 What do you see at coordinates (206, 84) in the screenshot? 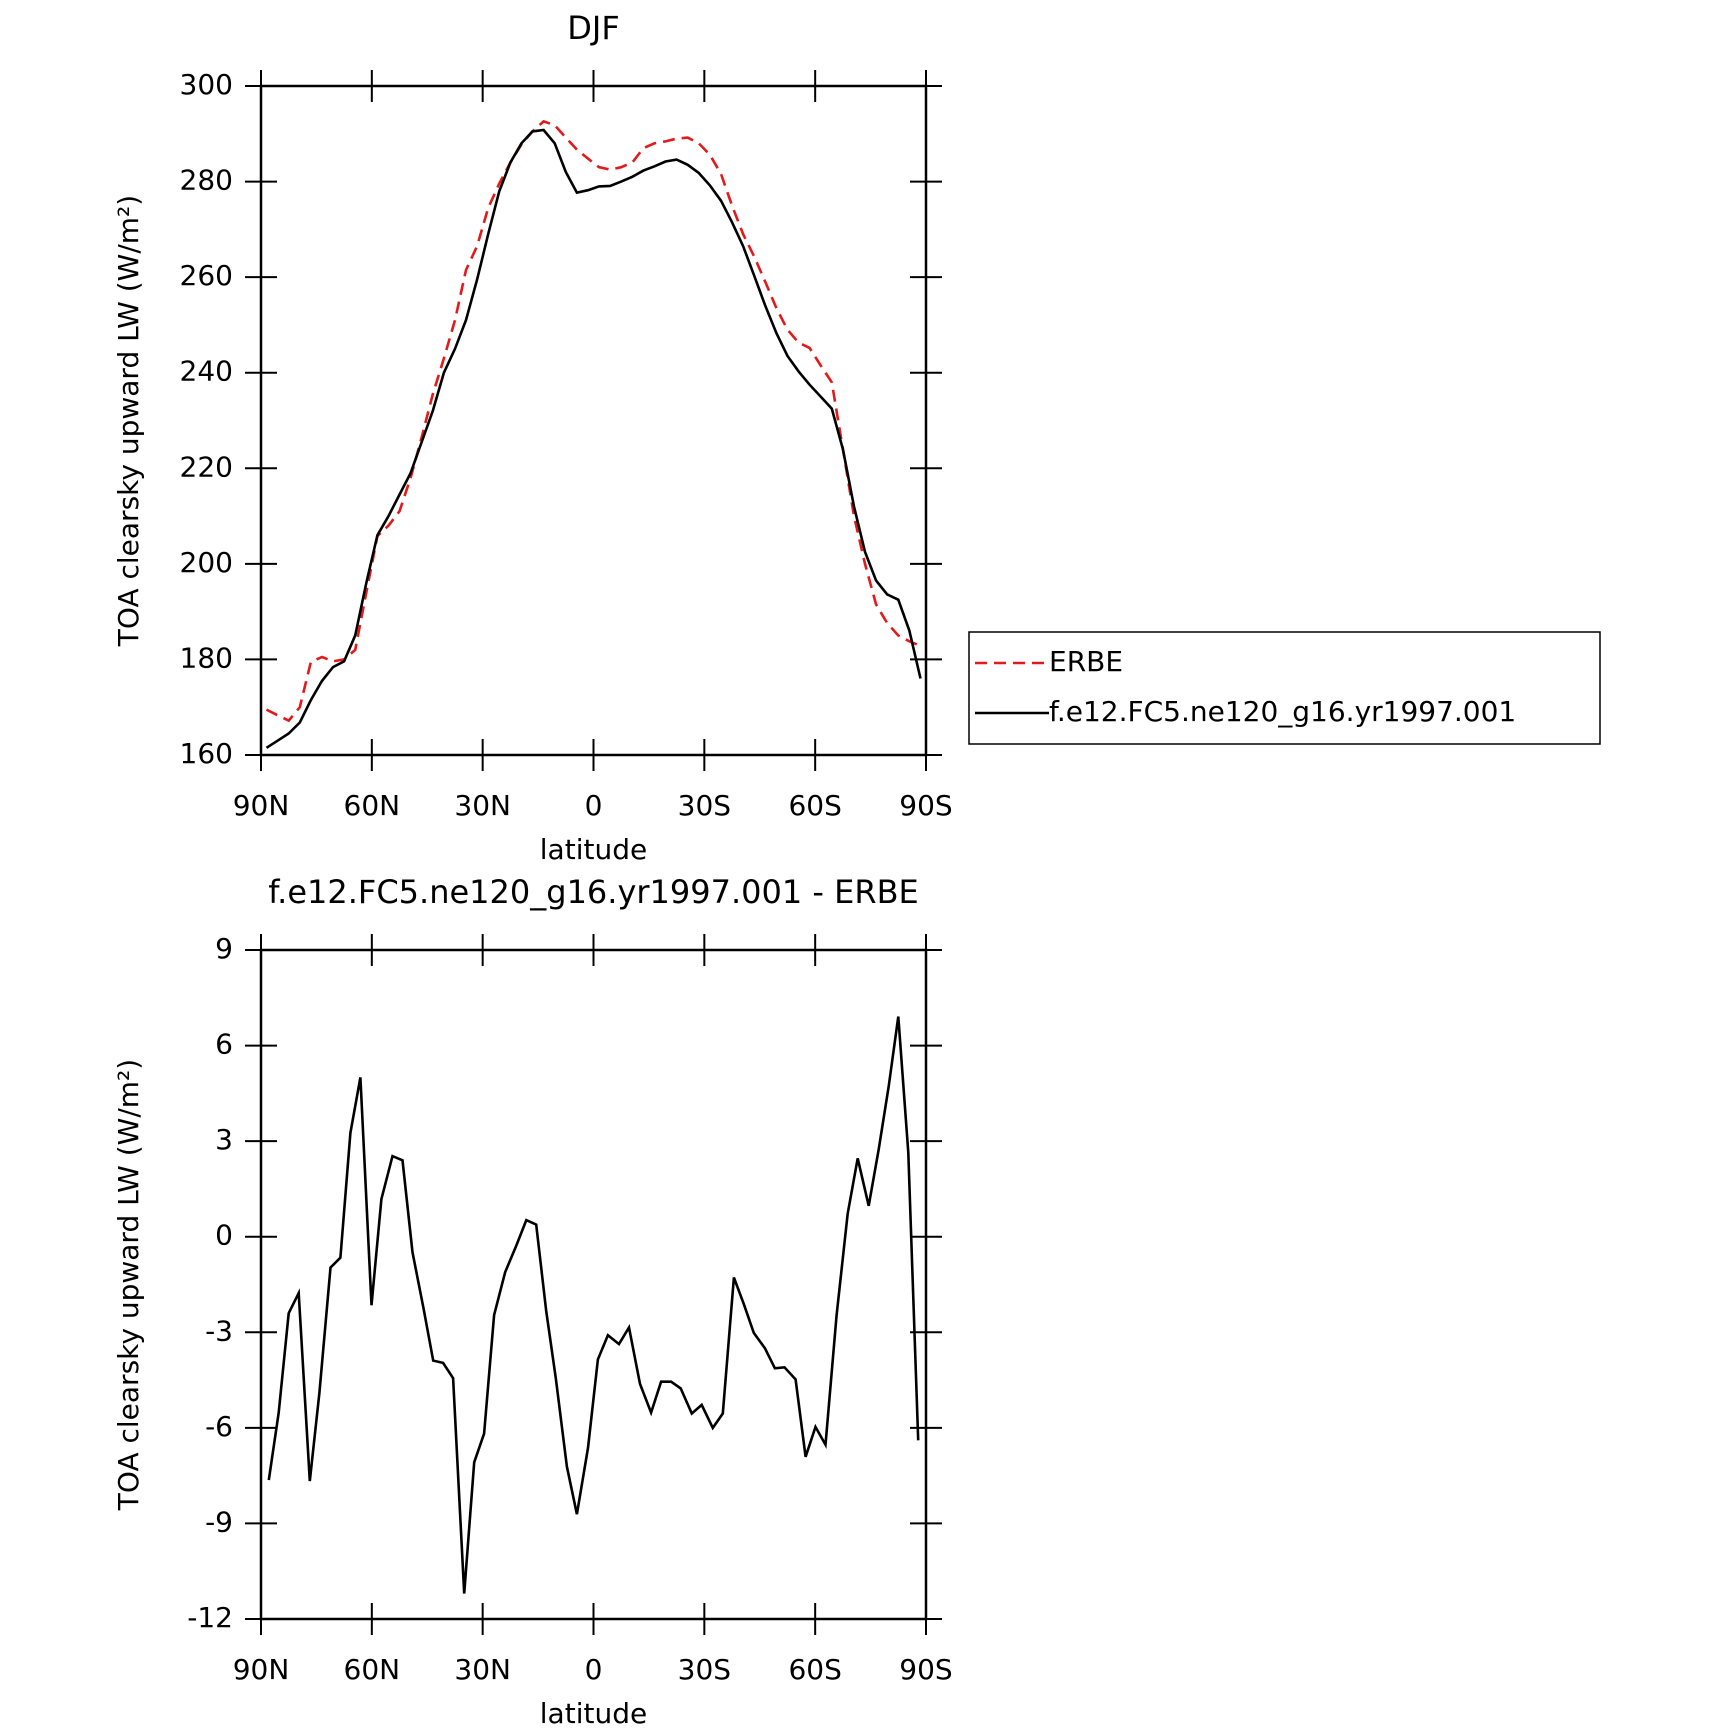
I see `y-tick-label: 300` at bounding box center [206, 84].